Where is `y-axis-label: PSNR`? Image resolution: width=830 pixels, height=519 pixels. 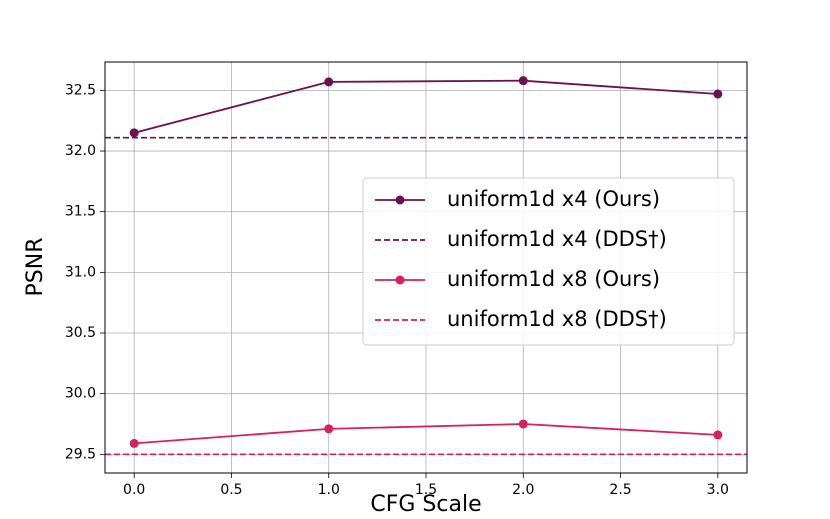 y-axis-label: PSNR is located at coordinates (35, 267).